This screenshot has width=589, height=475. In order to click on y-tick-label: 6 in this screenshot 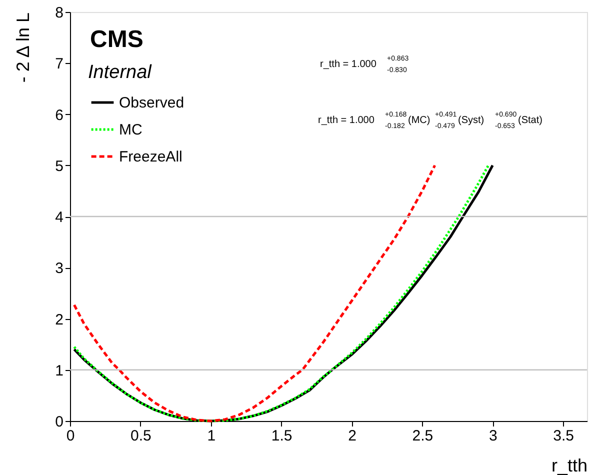, I will do `click(59, 115)`.